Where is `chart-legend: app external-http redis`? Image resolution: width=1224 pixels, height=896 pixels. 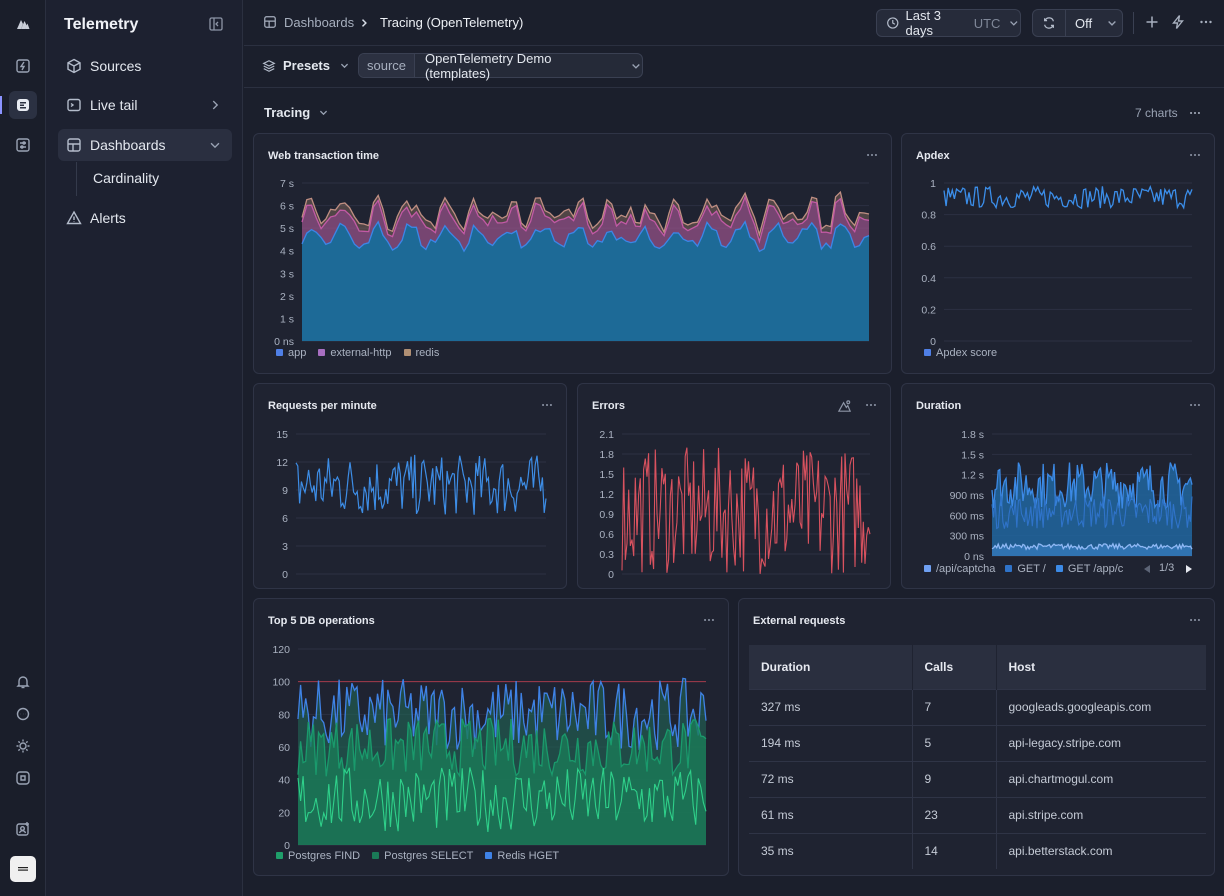
chart-legend: app external-http redis is located at coordinates (357, 353).